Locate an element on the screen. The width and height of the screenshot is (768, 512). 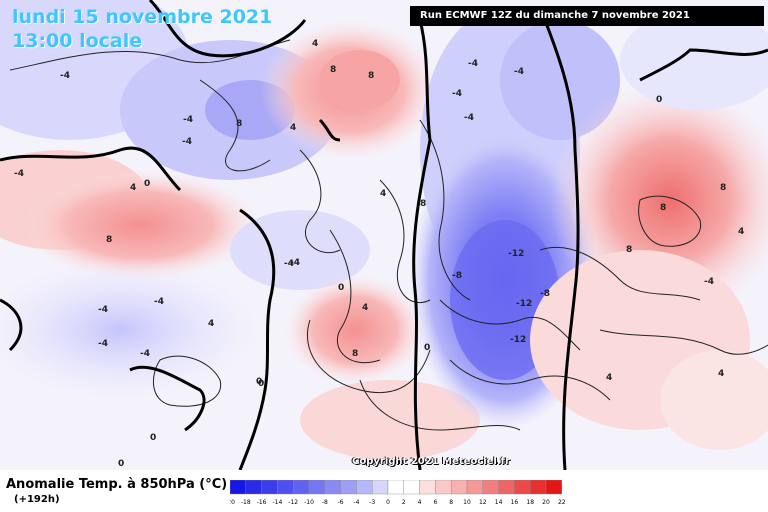
scale-tick-label: 14 is located at coordinates (499, 502).